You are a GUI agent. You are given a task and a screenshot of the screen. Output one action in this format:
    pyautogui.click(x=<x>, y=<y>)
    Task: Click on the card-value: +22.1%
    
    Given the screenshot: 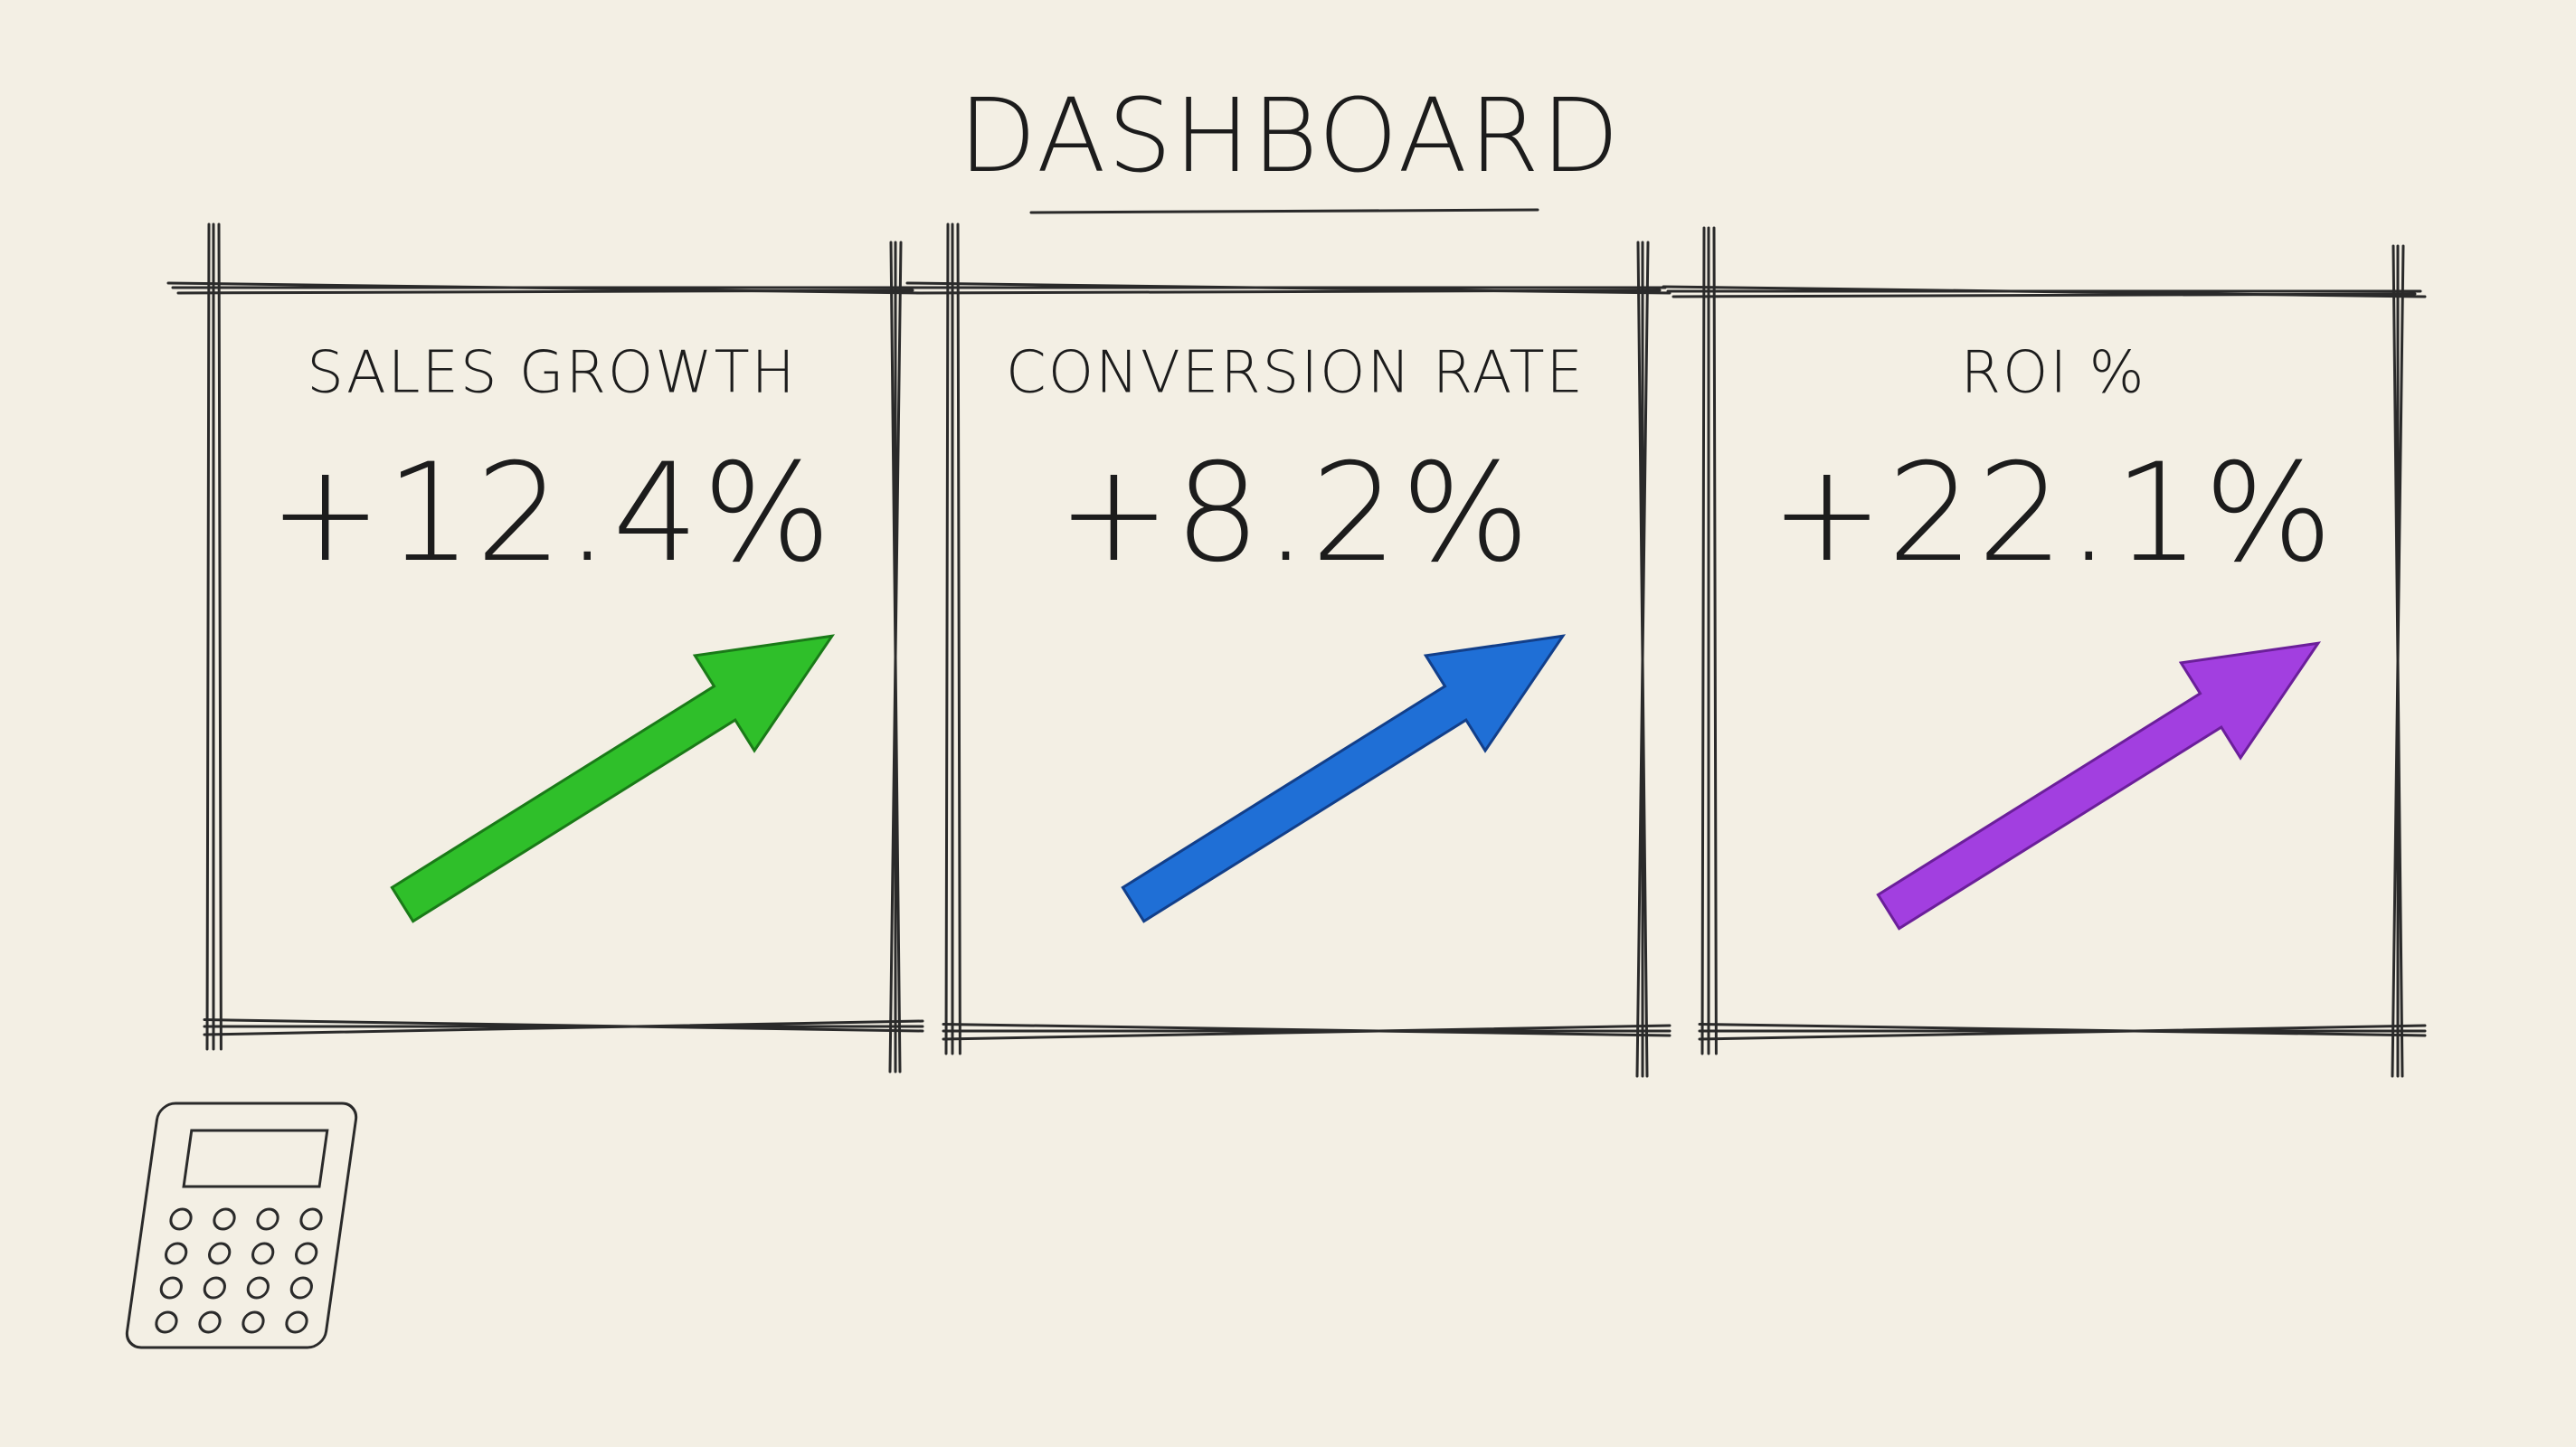 What is the action you would take?
    pyautogui.click(x=2053, y=513)
    